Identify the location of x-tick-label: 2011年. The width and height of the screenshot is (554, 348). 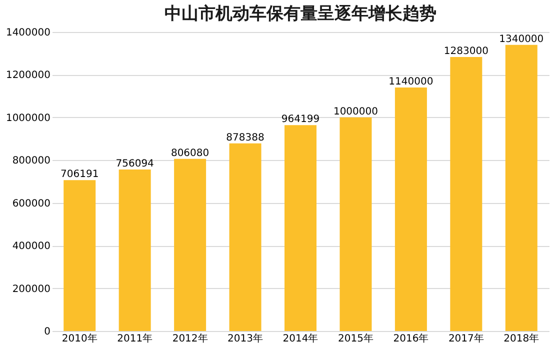
(135, 338).